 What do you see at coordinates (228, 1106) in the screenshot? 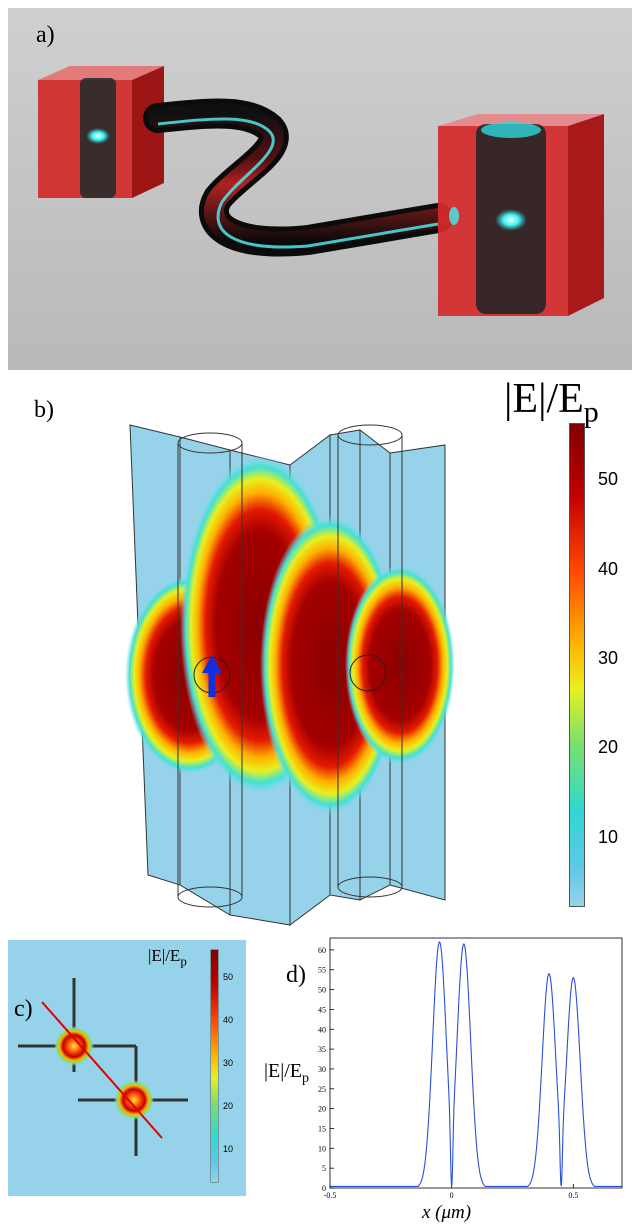
I see `colorbar-c-tick: 20` at bounding box center [228, 1106].